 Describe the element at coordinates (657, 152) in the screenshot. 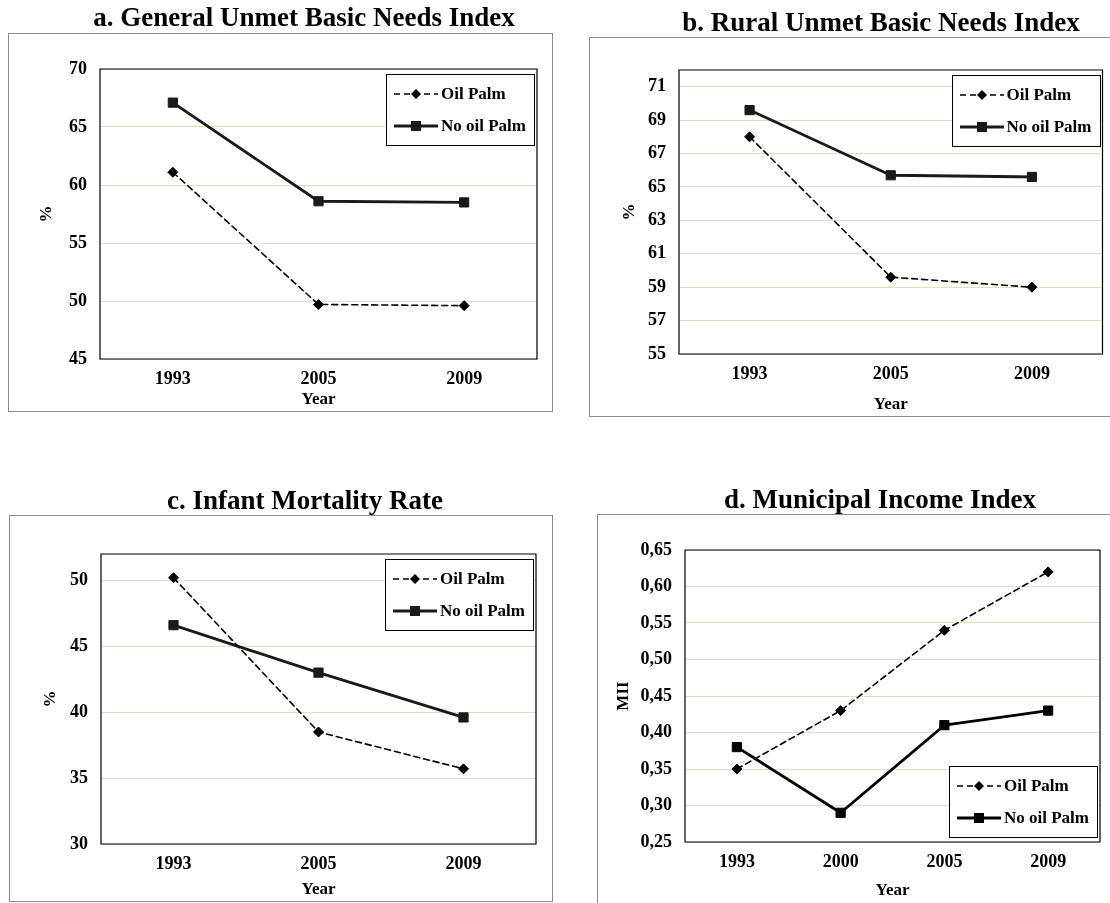

I see `y-tick-label: 67` at that location.